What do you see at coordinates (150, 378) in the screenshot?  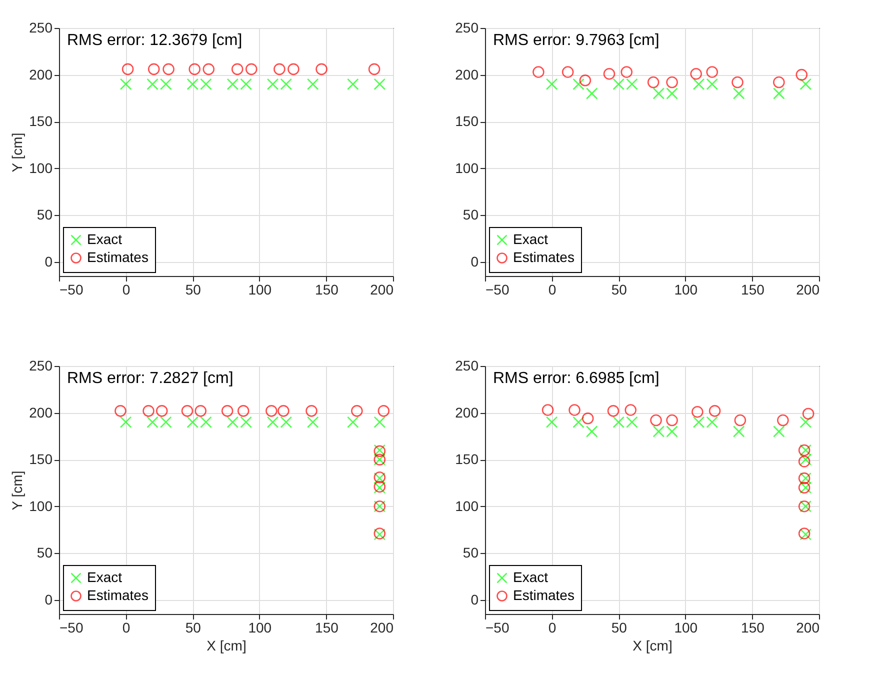 I see `annotation: RMS error: 7.2827 [cm]` at bounding box center [150, 378].